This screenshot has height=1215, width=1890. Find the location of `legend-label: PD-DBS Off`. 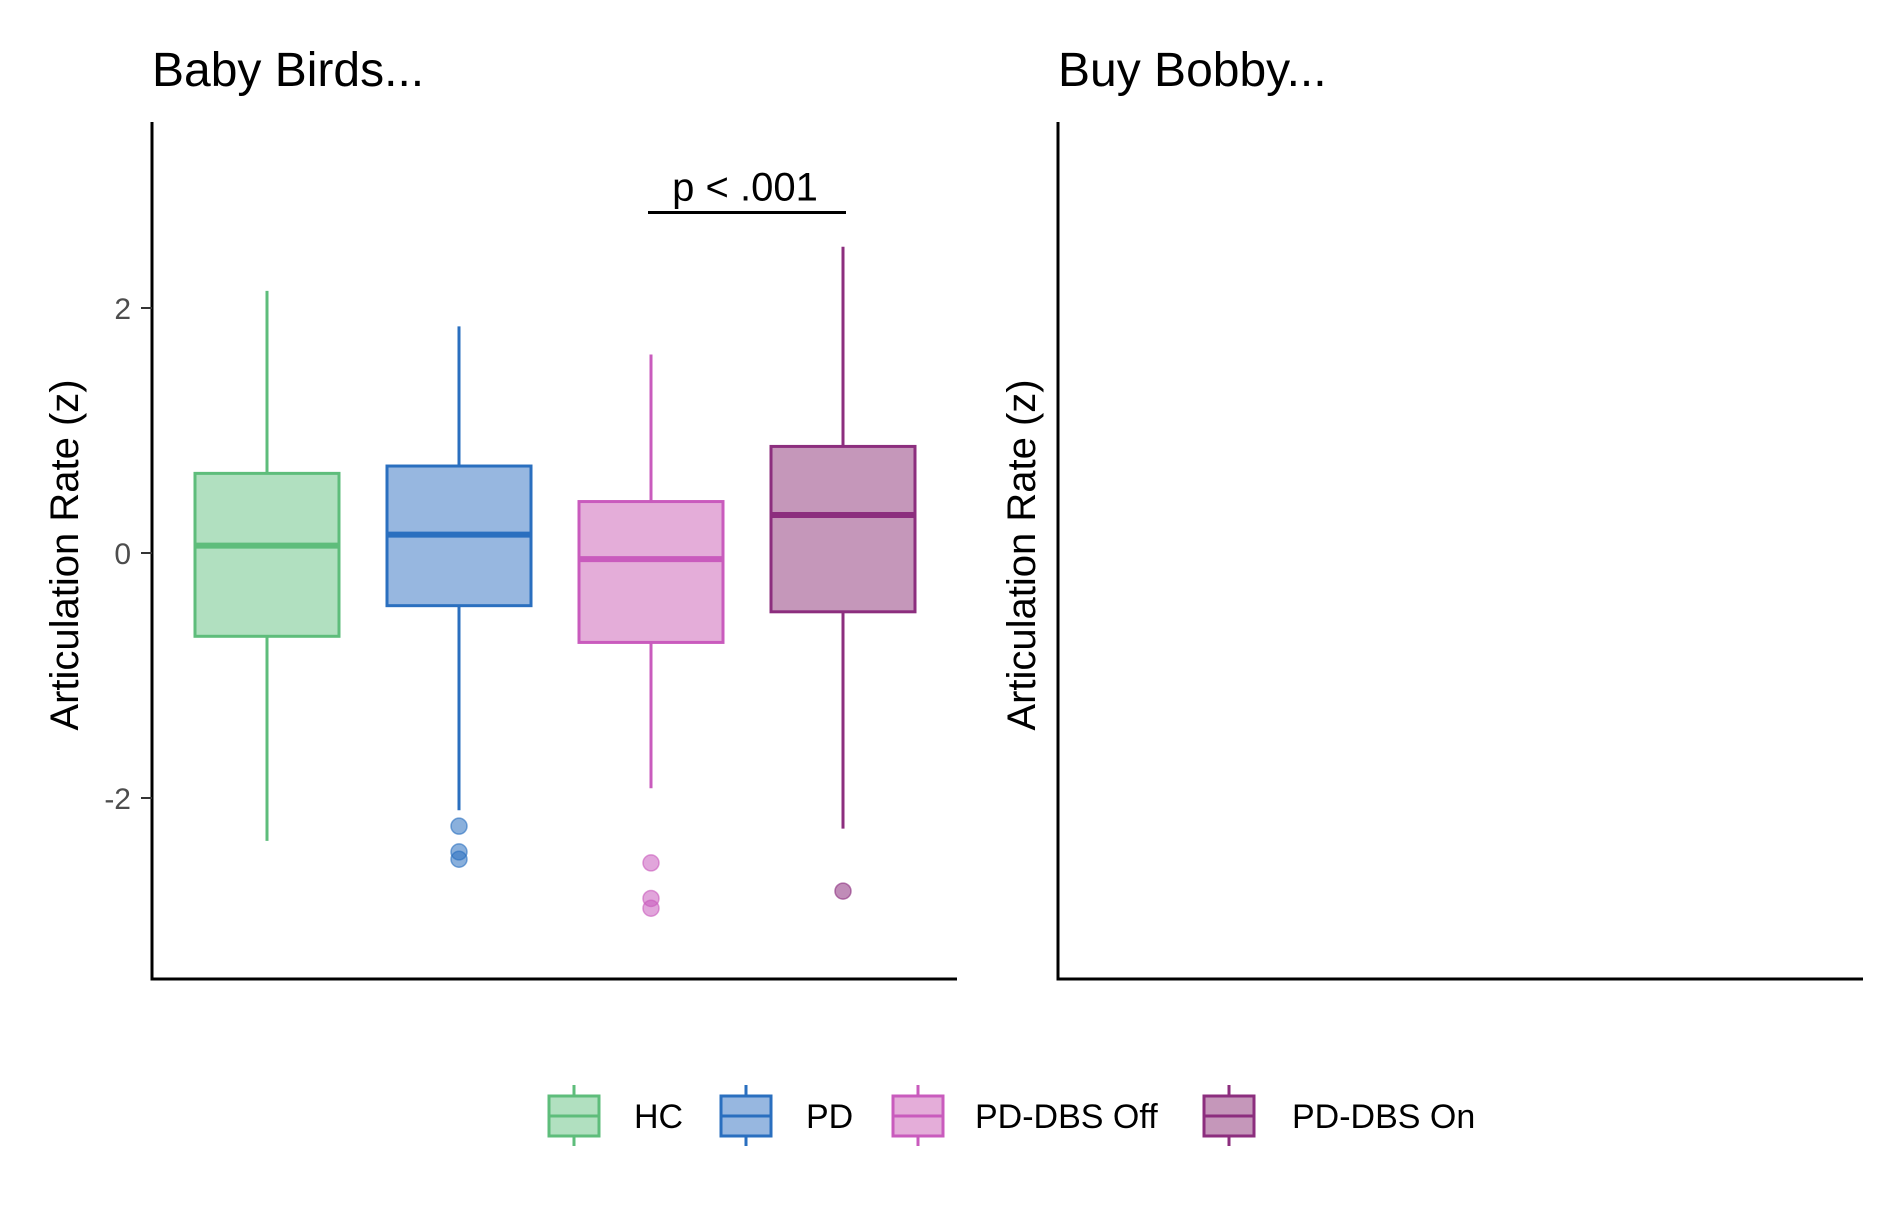

legend-label: PD-DBS Off is located at coordinates (1066, 1117).